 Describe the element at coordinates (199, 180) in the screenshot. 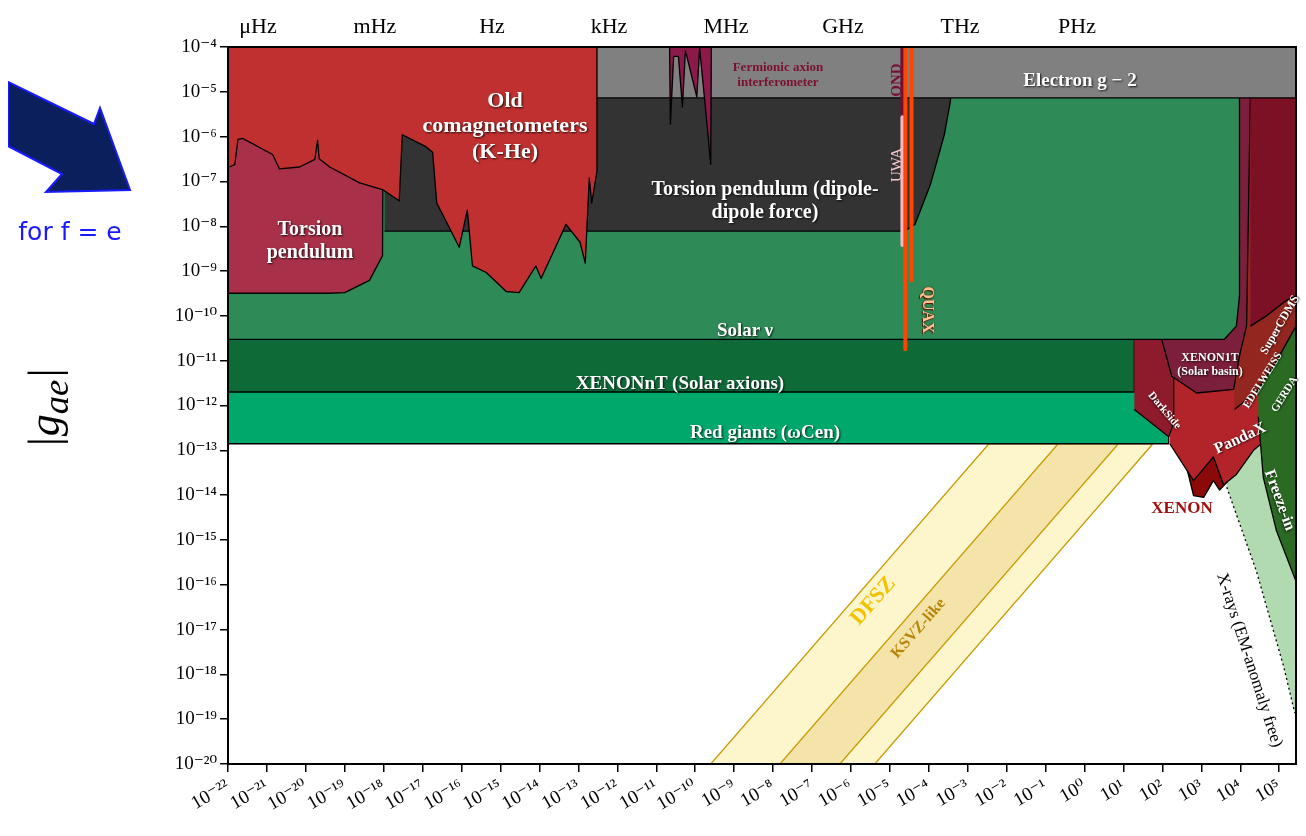

I see `y-tick-label: 10⁻⁷` at that location.